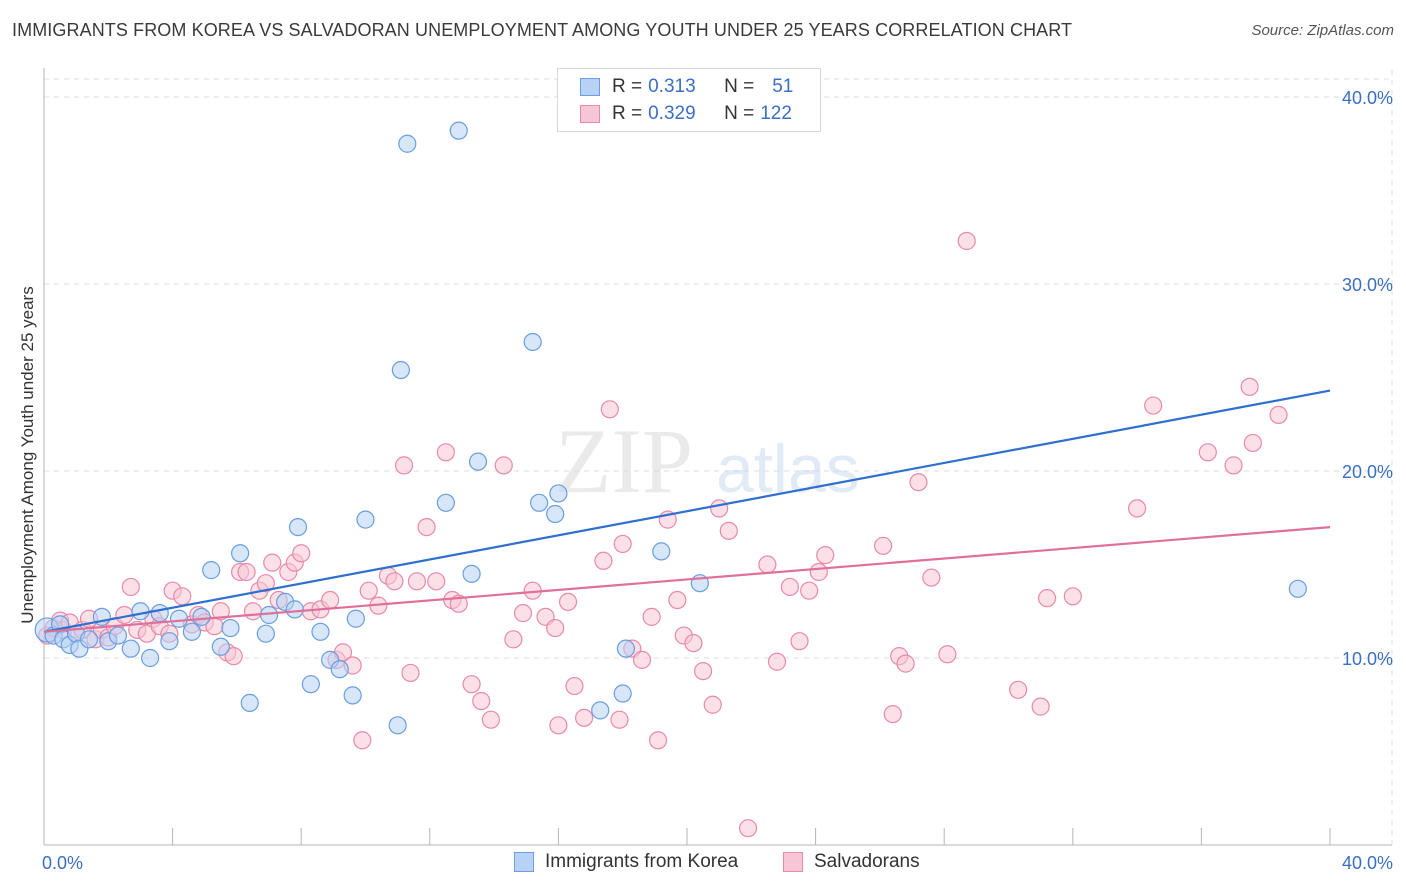  I want to click on salvadorans-legend-swatch, so click(793, 862).